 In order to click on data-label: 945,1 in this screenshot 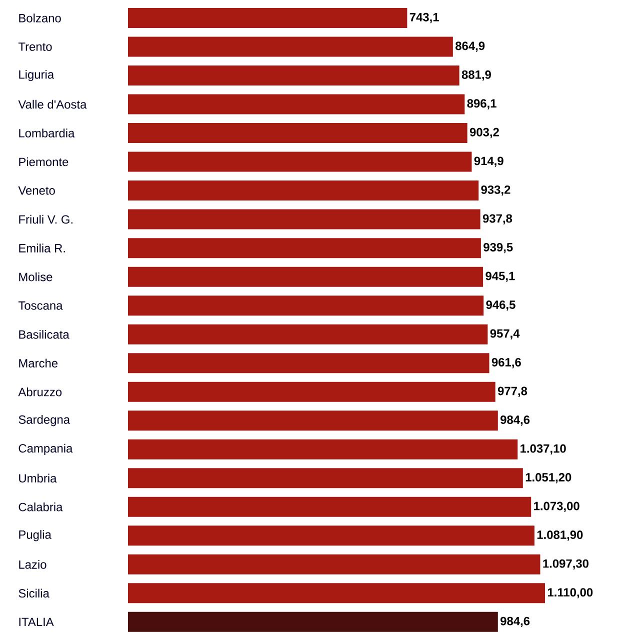, I will do `click(500, 277)`.